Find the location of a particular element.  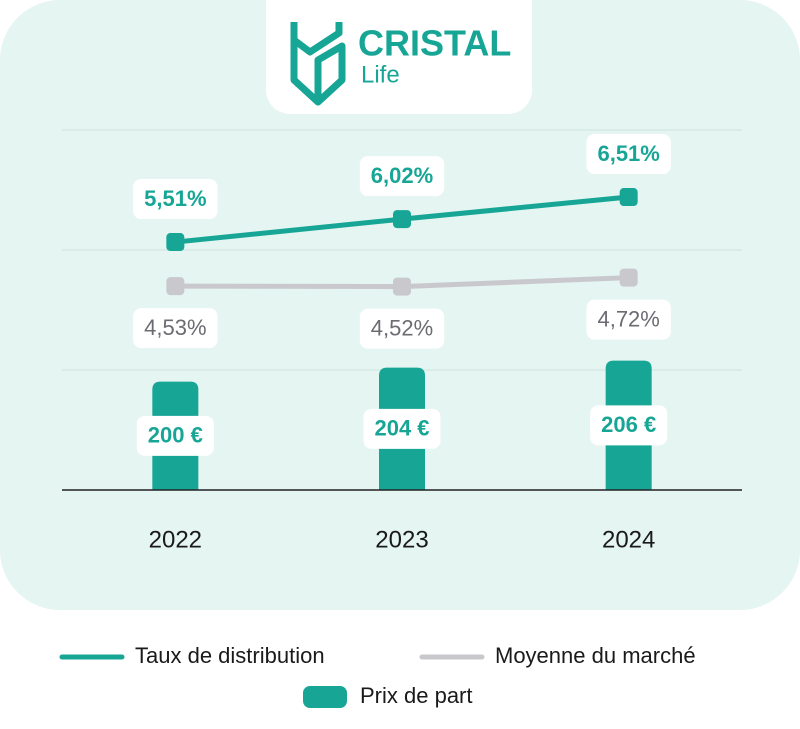

value-label: 4,53% is located at coordinates (175, 327).